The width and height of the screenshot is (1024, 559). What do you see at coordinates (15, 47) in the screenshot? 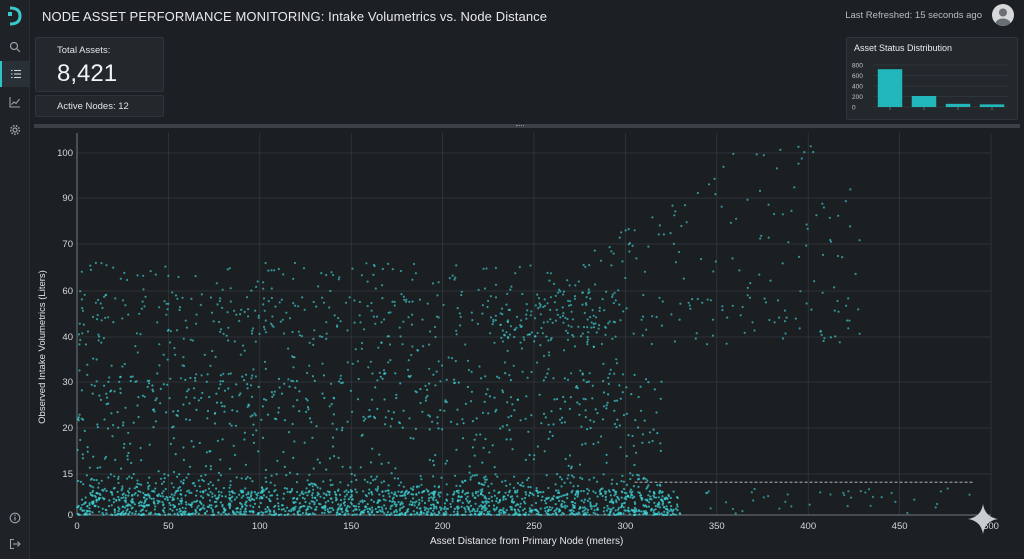
I see `sidebar-item-search` at bounding box center [15, 47].